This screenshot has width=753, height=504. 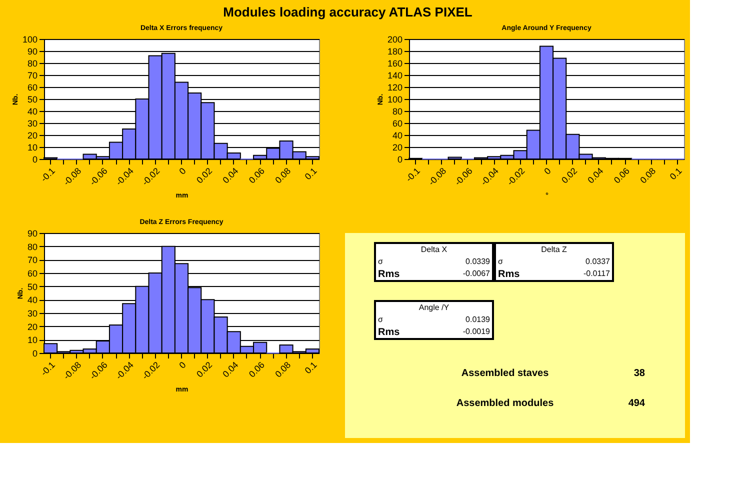 What do you see at coordinates (434, 249) in the screenshot?
I see `text: Delta X` at bounding box center [434, 249].